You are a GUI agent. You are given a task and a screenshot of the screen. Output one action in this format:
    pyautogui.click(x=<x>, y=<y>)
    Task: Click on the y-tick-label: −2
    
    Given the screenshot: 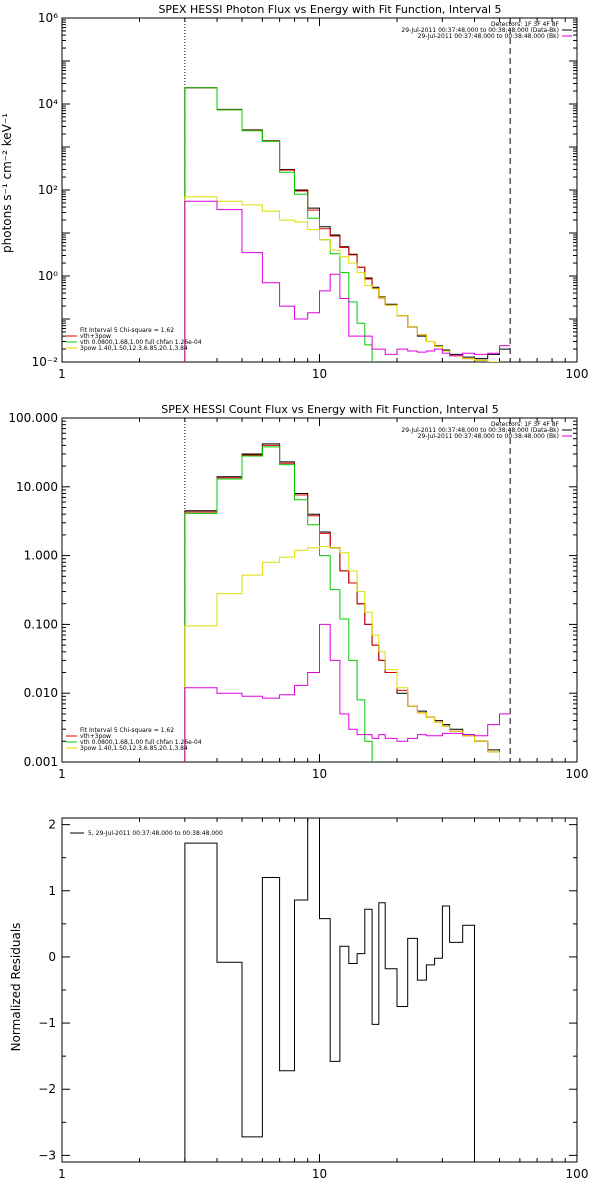 What is the action you would take?
    pyautogui.click(x=47, y=1089)
    